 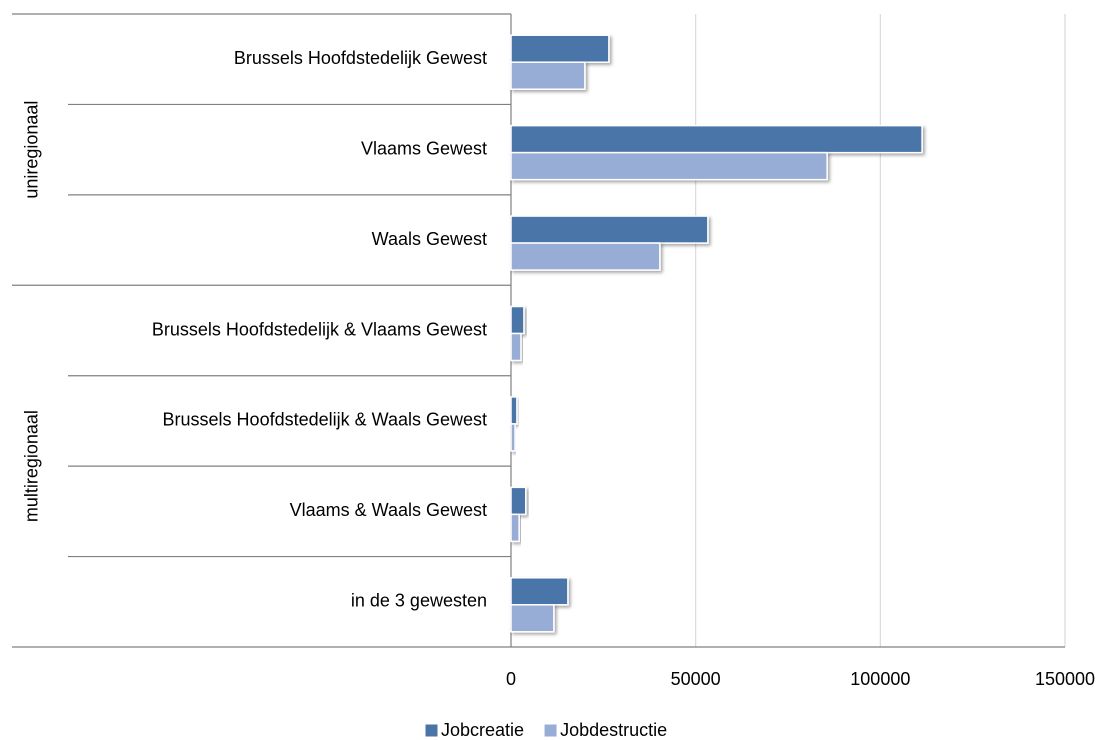 What do you see at coordinates (424, 148) in the screenshot?
I see `y-tick-label: Vlaams Gewest` at bounding box center [424, 148].